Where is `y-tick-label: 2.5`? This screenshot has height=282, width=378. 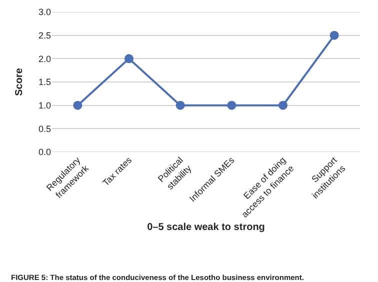 y-tick-label: 2.5 is located at coordinates (44, 35).